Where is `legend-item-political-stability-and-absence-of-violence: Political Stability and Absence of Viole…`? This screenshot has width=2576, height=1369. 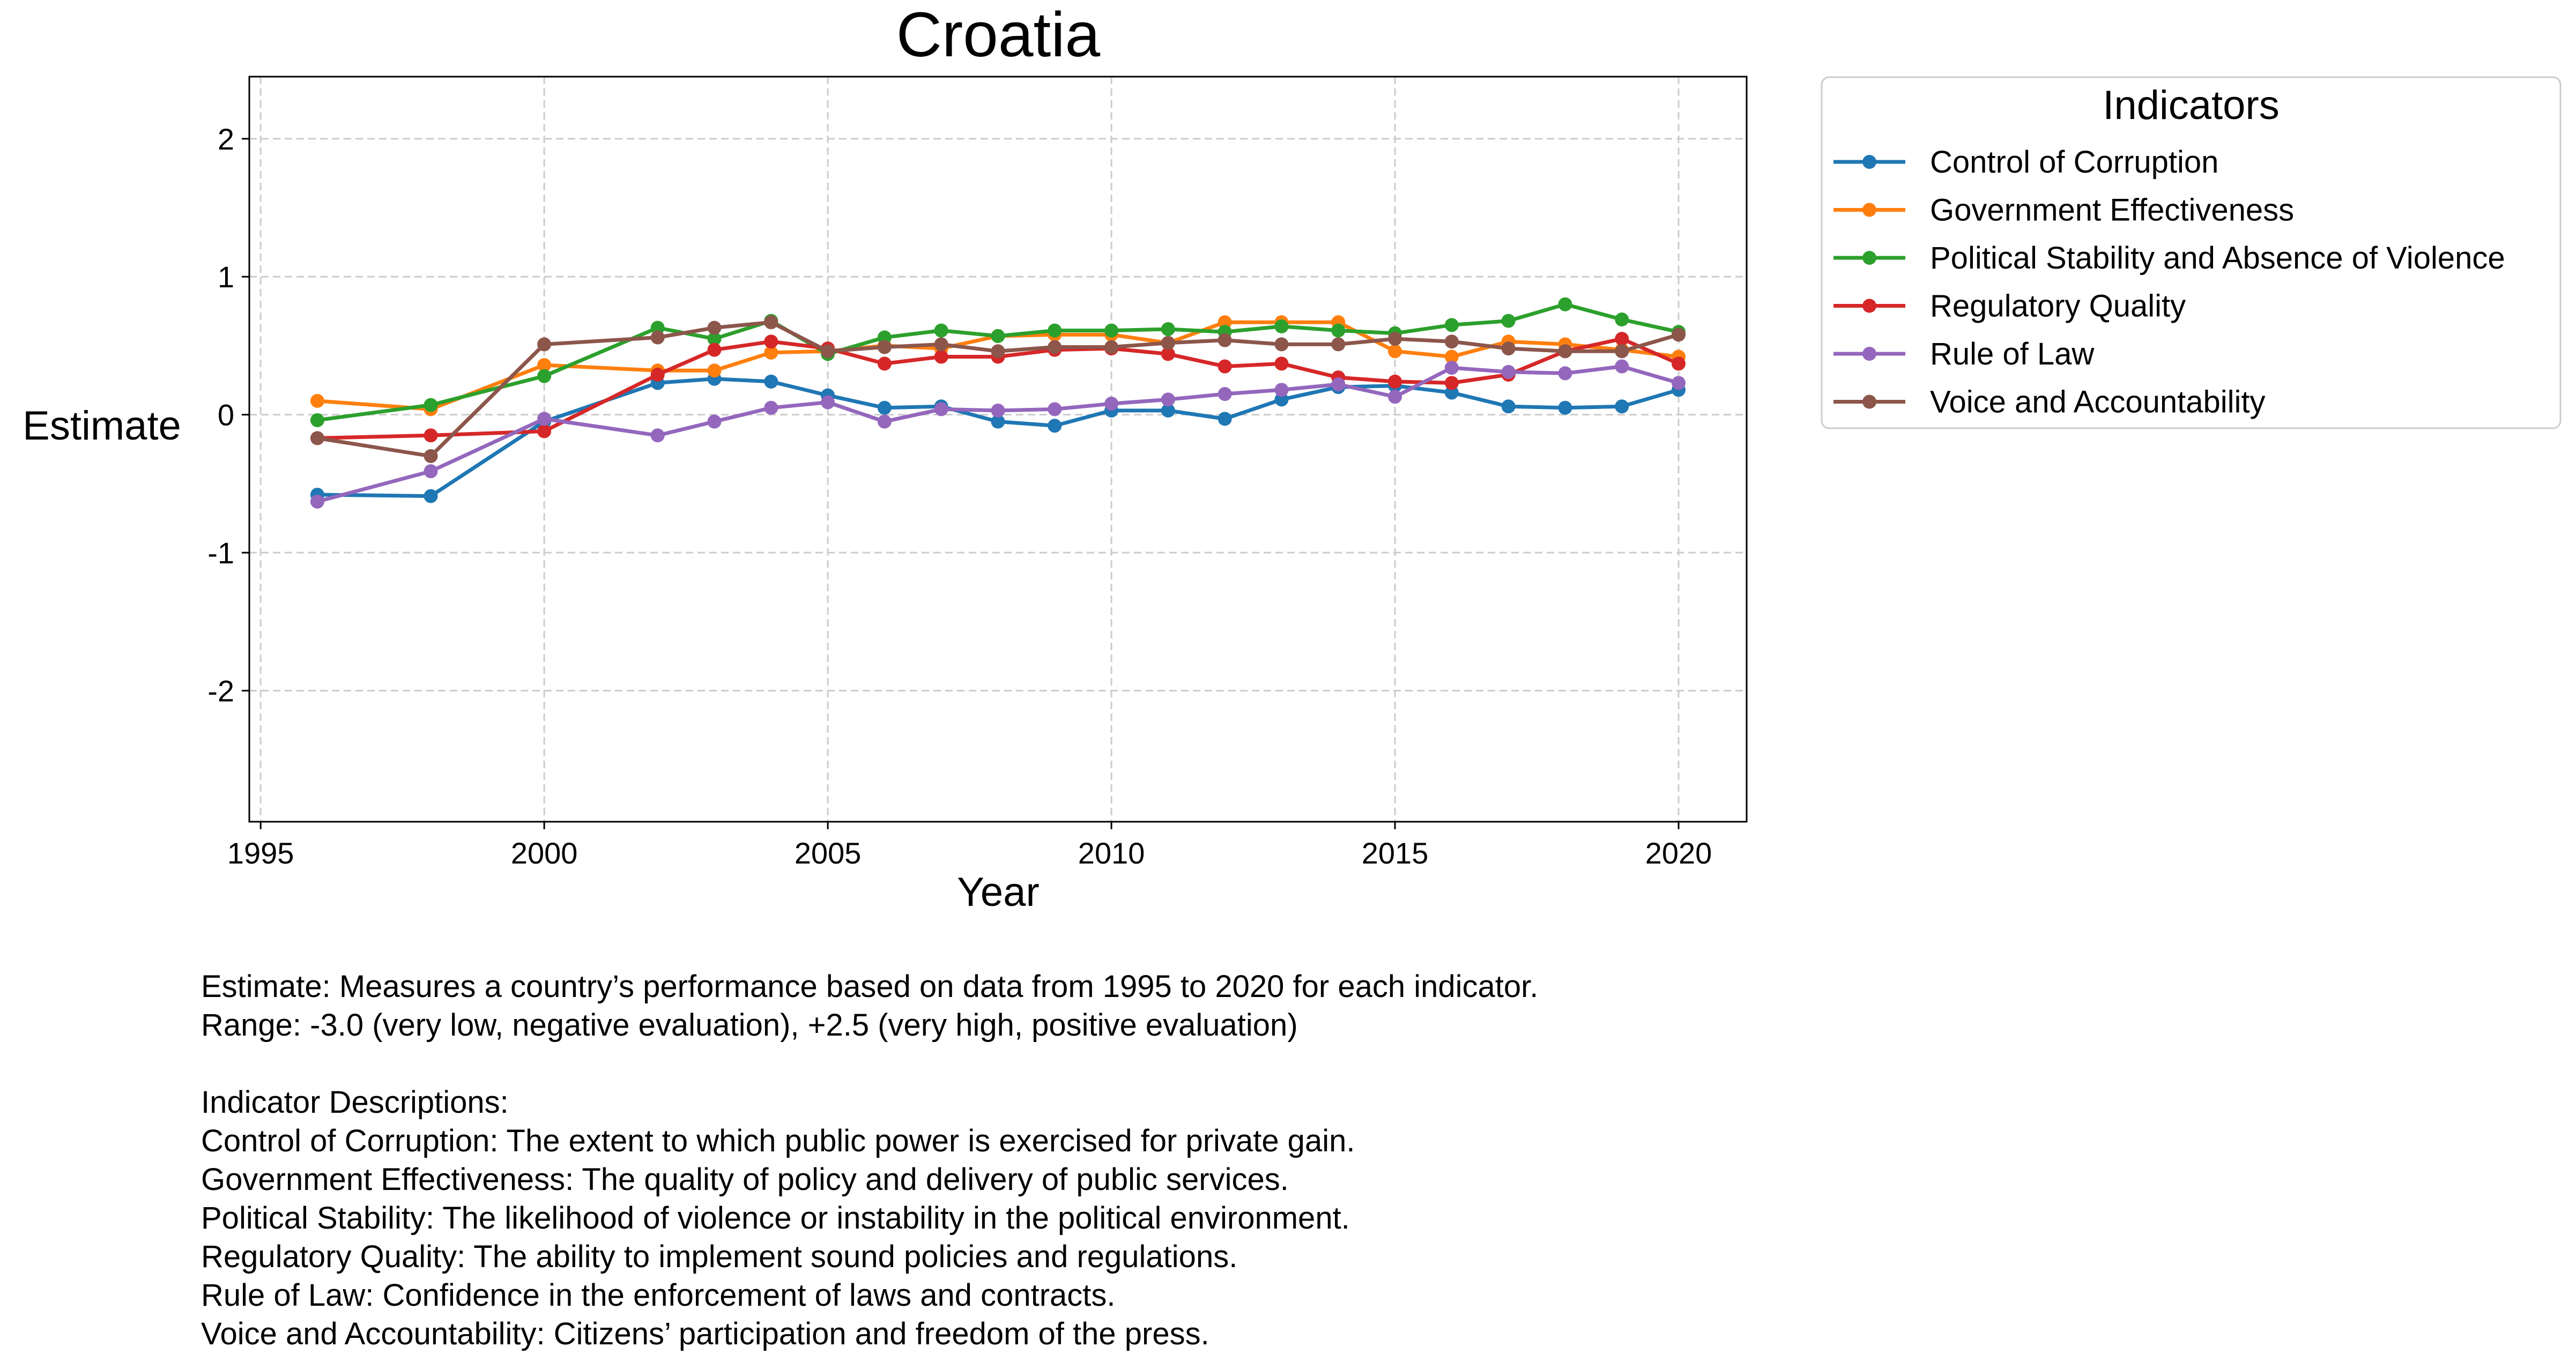 legend-item-political-stability-and-absence-of-violence: Political Stability and Absence of Viole… is located at coordinates (2169, 258).